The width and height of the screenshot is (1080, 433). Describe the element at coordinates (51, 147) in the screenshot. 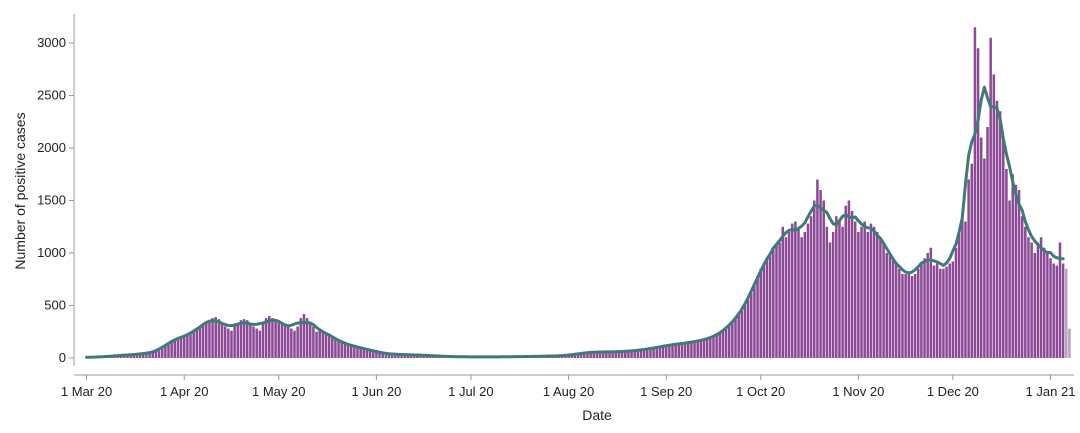

I see `y-tick-label: 2000` at that location.